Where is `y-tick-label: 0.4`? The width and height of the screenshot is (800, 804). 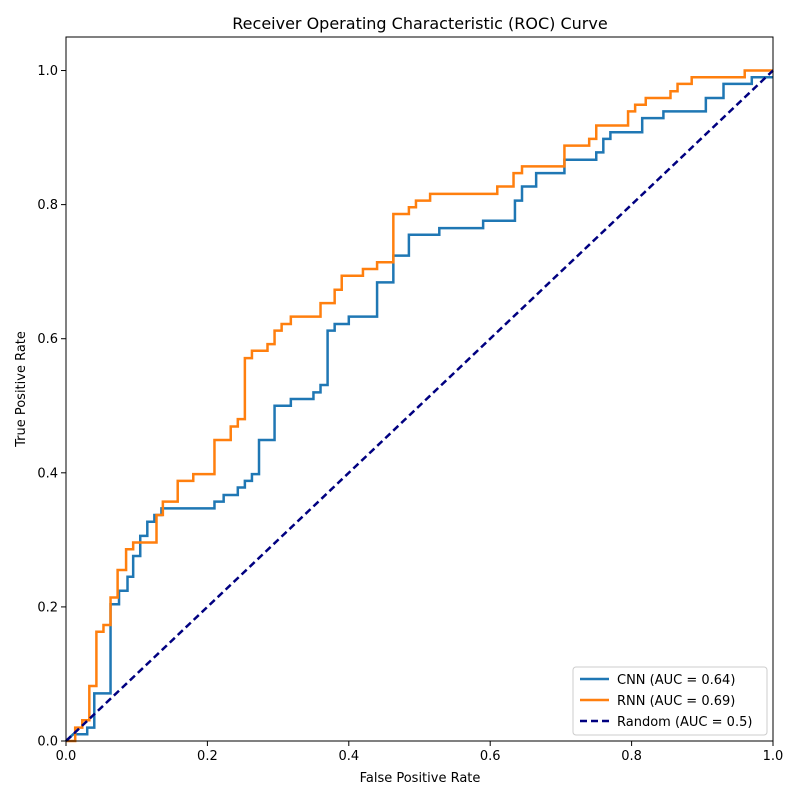 y-tick-label: 0.4 is located at coordinates (47, 473).